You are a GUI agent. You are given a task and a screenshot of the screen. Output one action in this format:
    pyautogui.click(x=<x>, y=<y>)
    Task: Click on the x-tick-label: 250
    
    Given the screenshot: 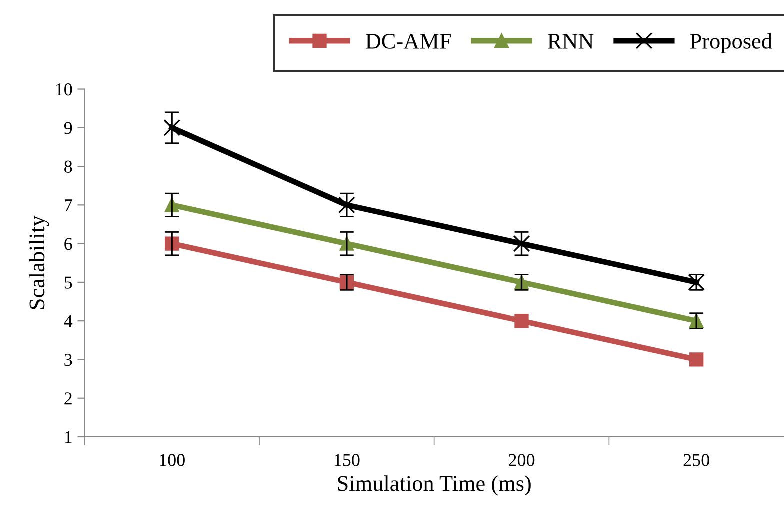 What is the action you would take?
    pyautogui.click(x=697, y=460)
    